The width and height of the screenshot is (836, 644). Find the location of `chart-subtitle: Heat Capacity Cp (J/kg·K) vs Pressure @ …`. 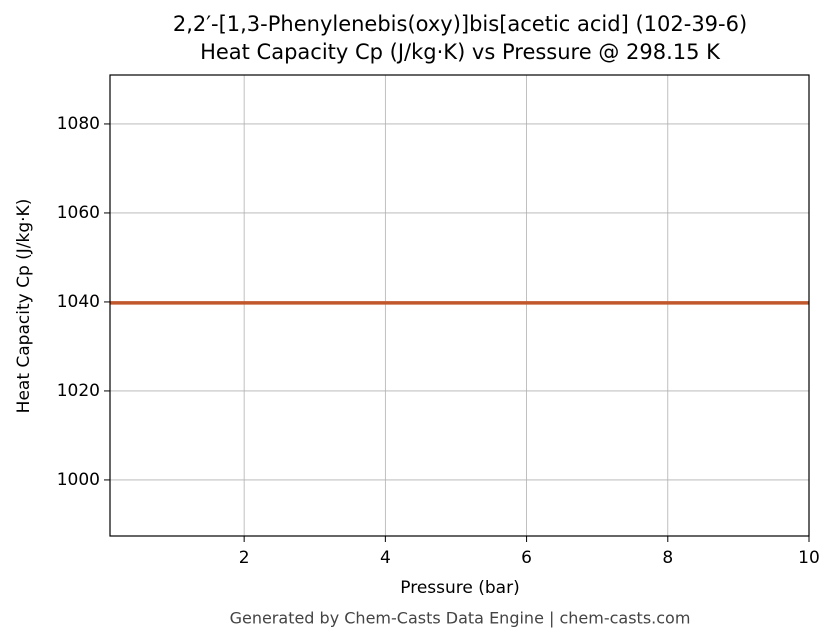

chart-subtitle: Heat Capacity Cp (J/kg·K) vs Pressure @ … is located at coordinates (460, 52).